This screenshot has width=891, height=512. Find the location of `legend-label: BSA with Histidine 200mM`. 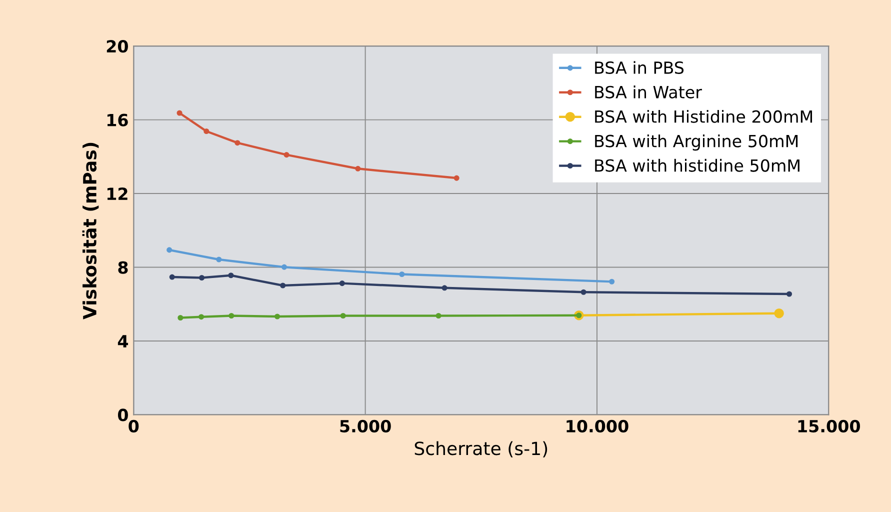

legend-label: BSA with Histidine 200mM is located at coordinates (703, 116).